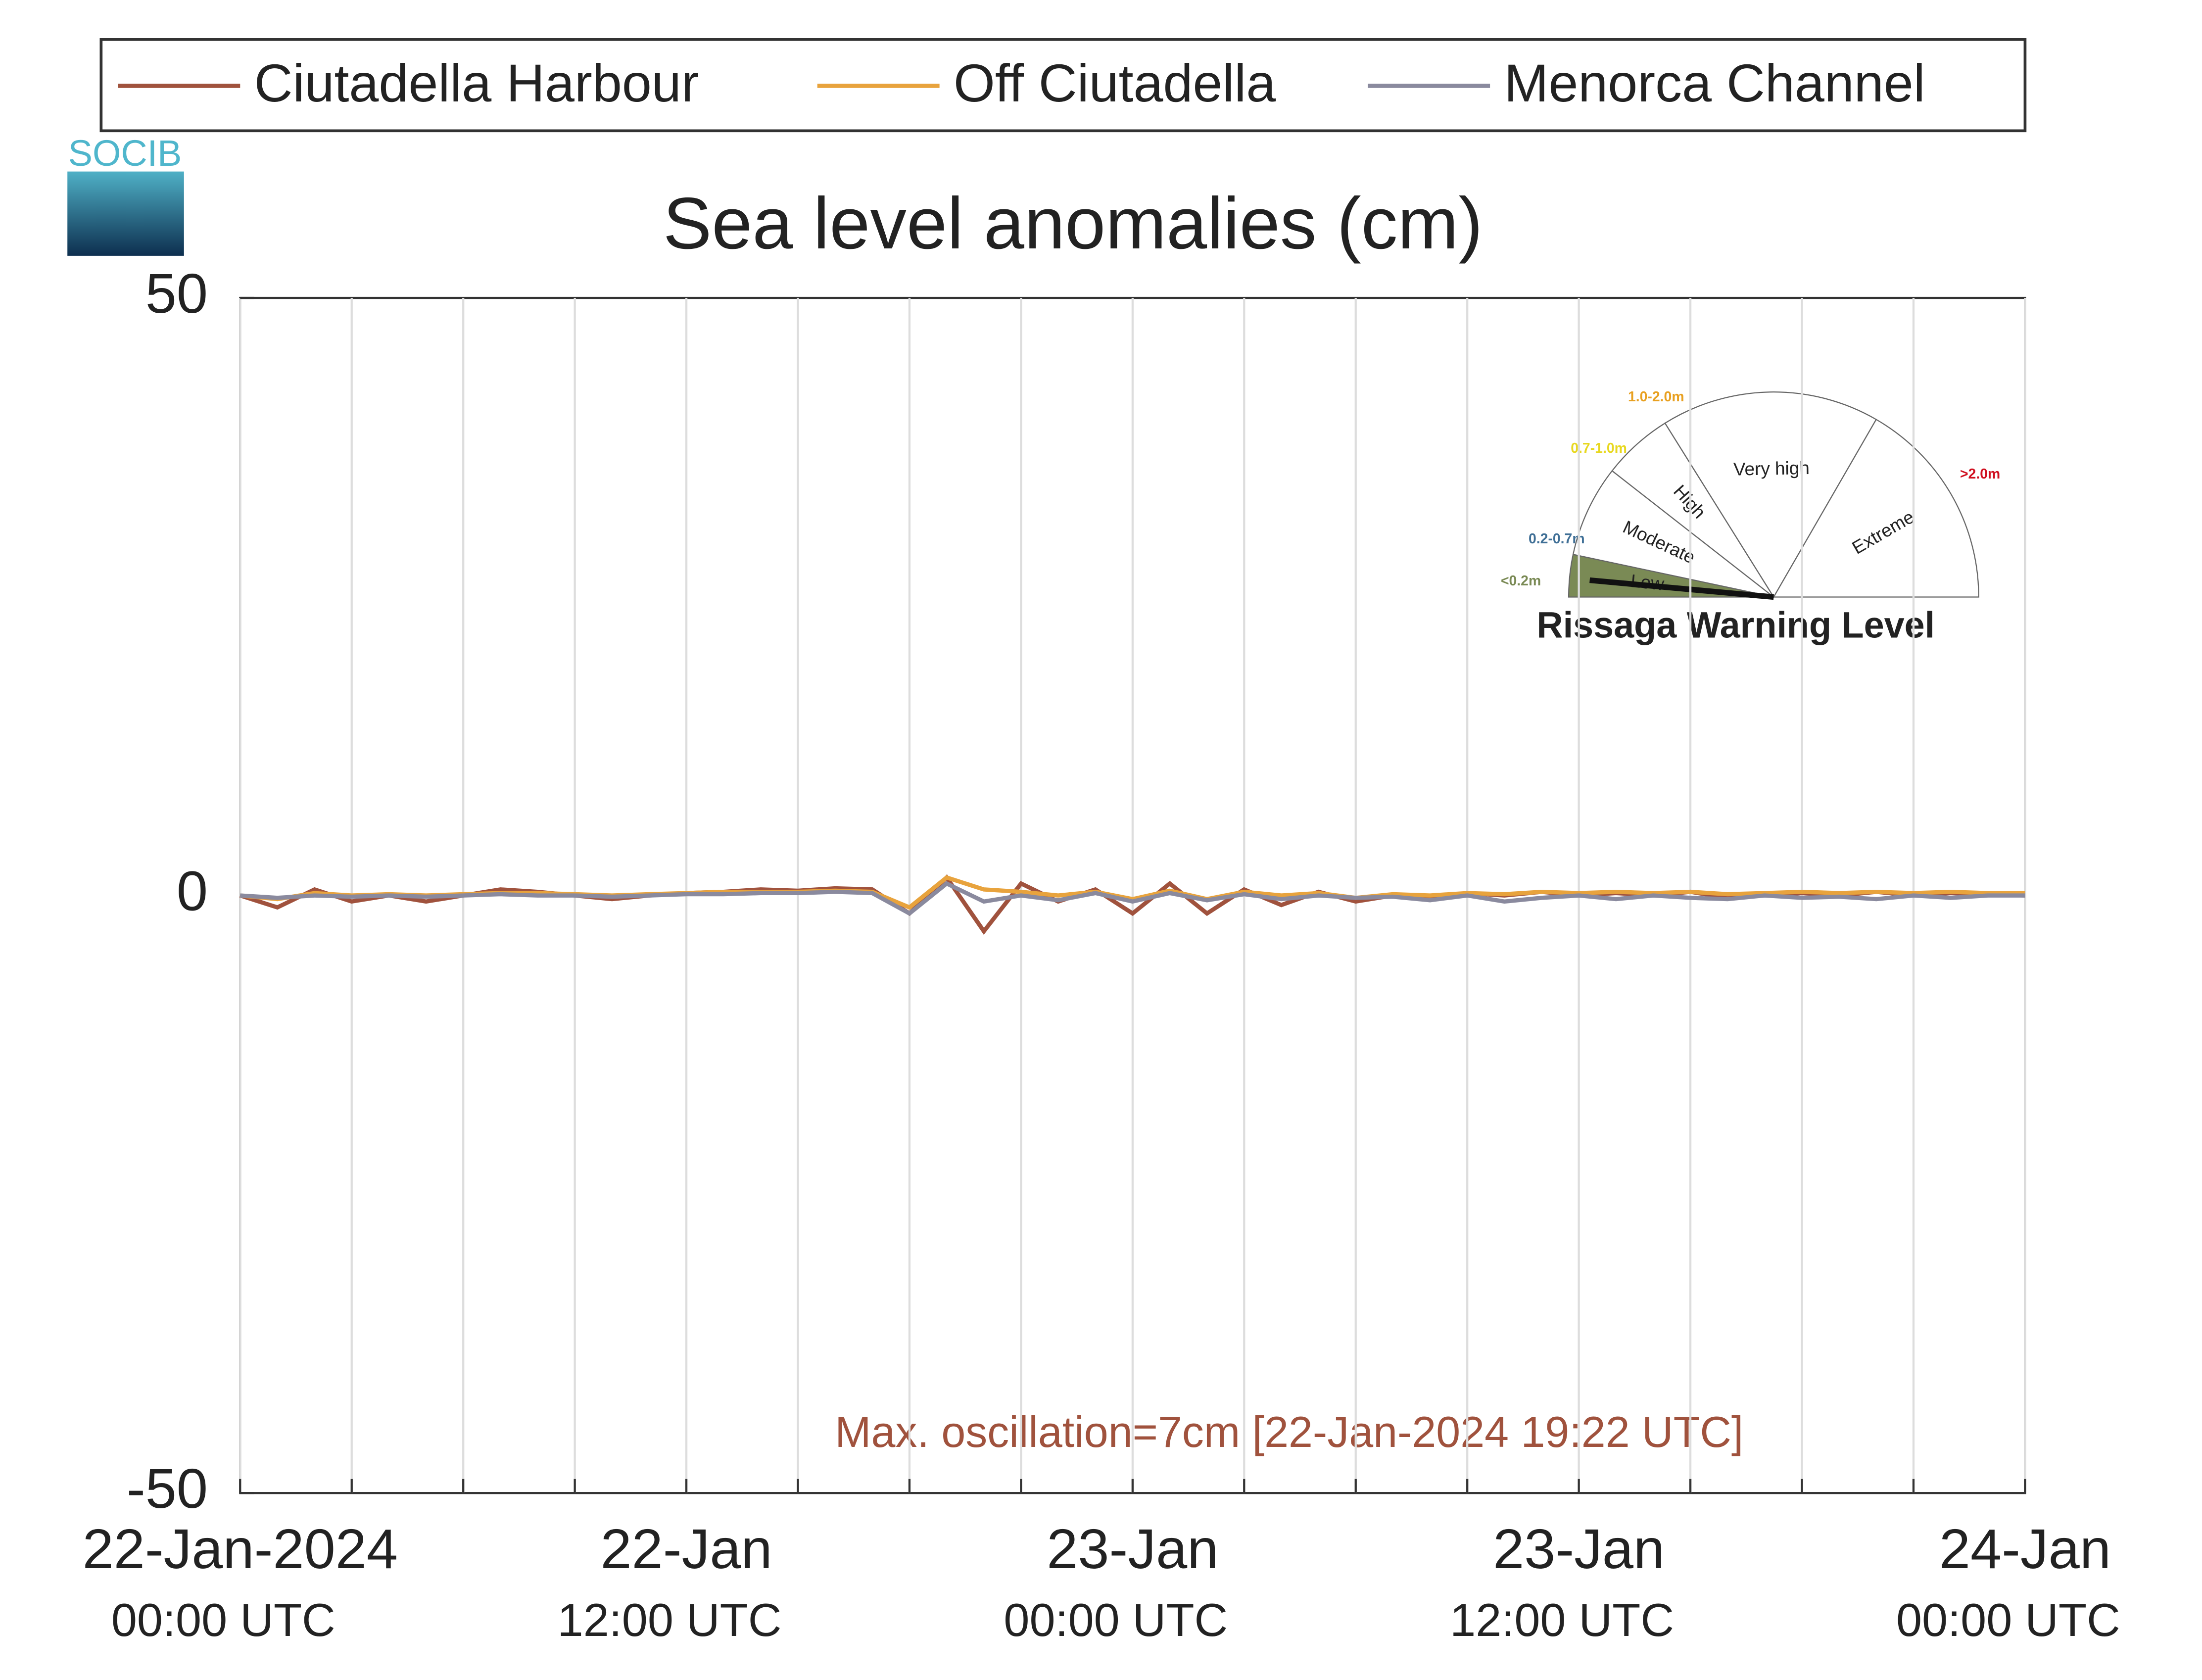 This screenshot has width=2202, height=1680. I want to click on x-tick-label: 24-Jan, so click(2025, 1550).